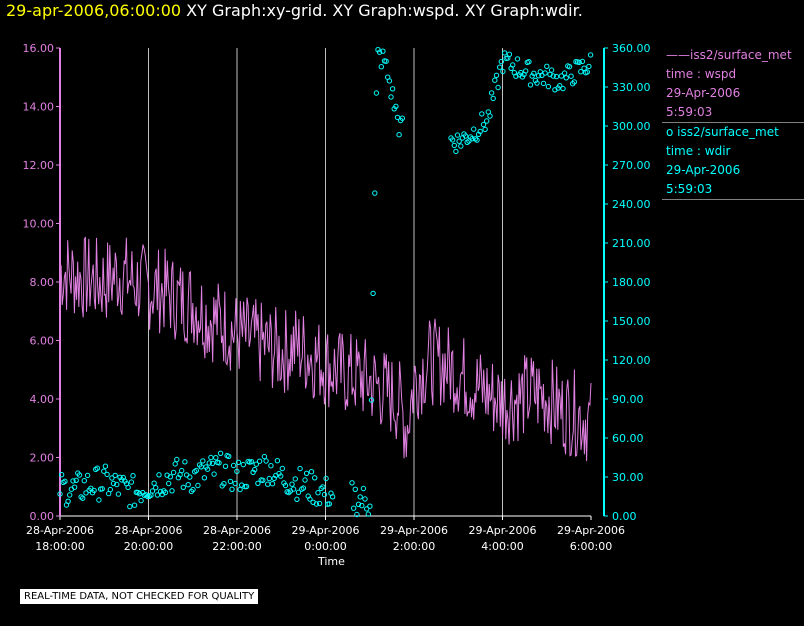  I want to click on y-left-tick-label: 16.00, so click(39, 48).